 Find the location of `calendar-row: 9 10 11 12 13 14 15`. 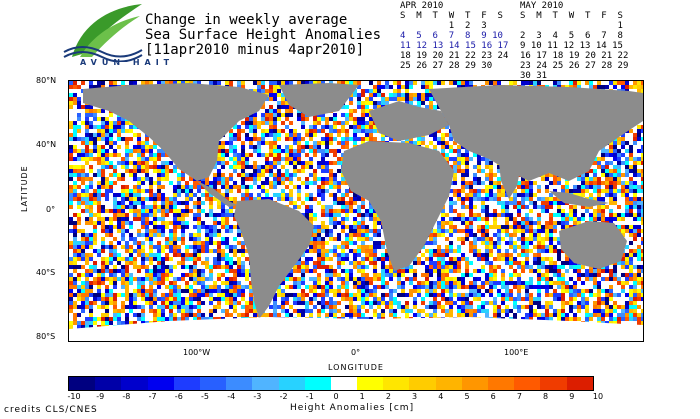

calendar-row: 9 10 11 12 13 14 15 is located at coordinates (571, 46).